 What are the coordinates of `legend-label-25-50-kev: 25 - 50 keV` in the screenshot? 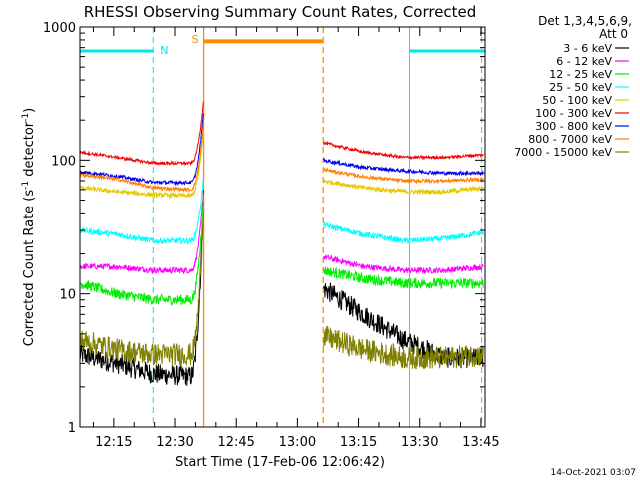 It's located at (580, 87).